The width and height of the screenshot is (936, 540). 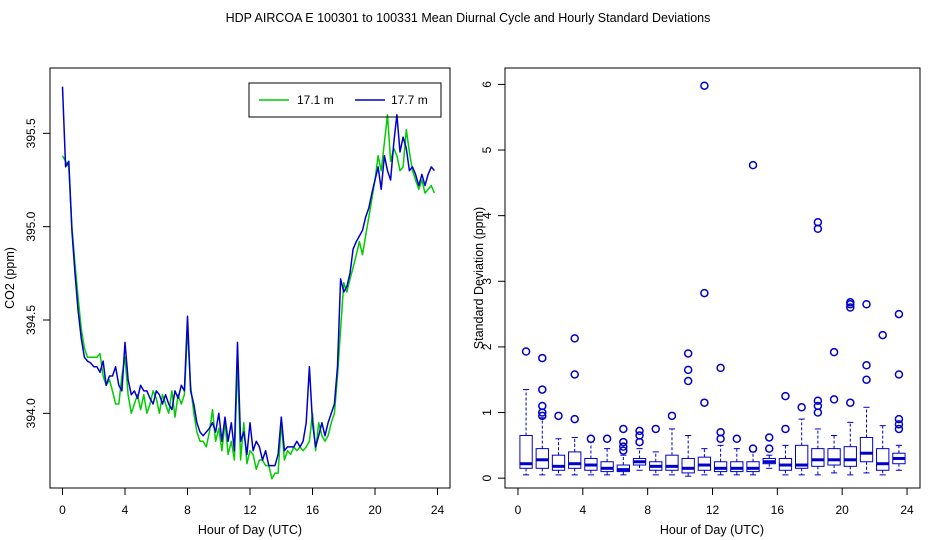 What do you see at coordinates (345, 100) in the screenshot?
I see `legend: 17.1 m 17.7 m` at bounding box center [345, 100].